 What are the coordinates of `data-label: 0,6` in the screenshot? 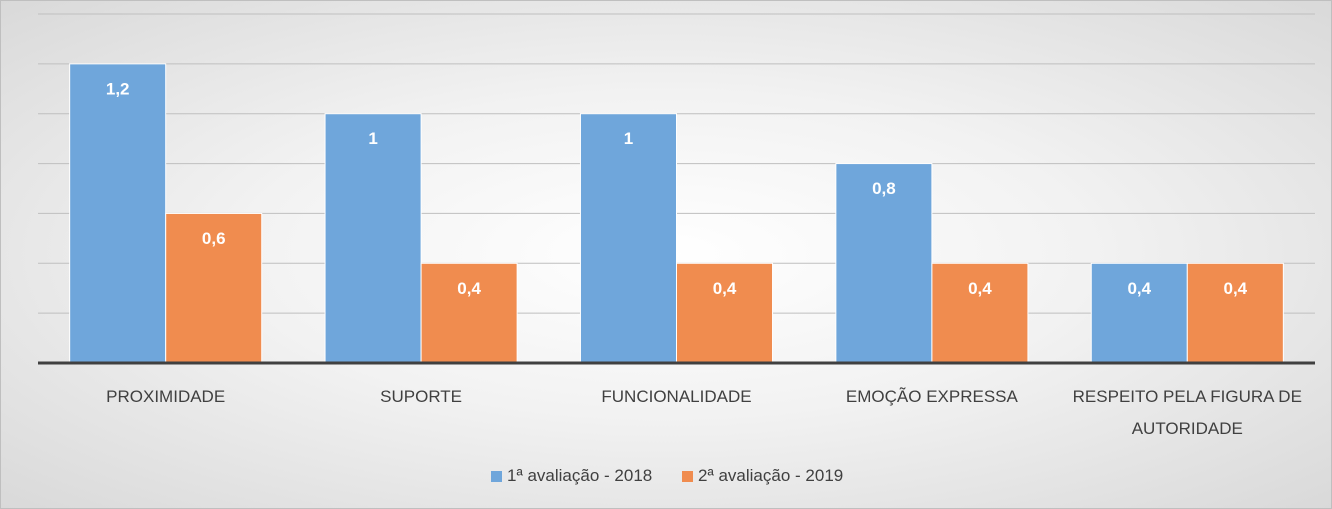 It's located at (214, 238).